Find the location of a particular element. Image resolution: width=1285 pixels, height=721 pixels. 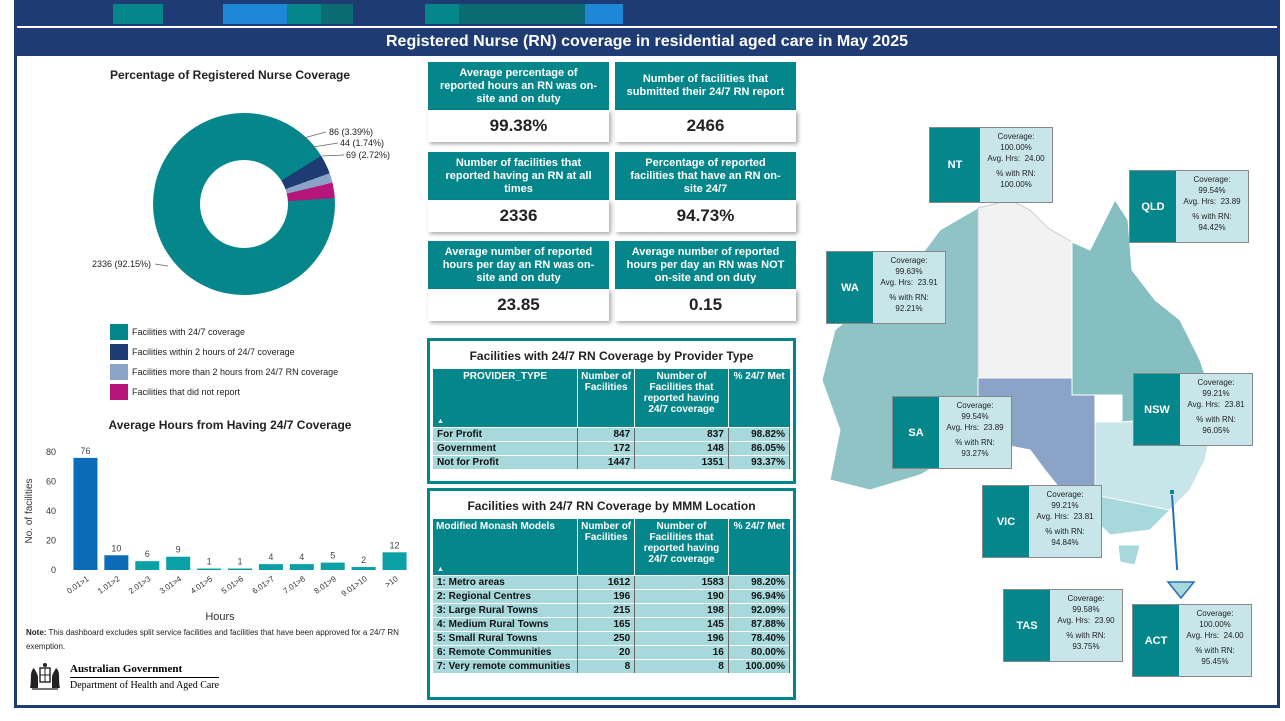

map-region-act is located at coordinates (1172, 492).